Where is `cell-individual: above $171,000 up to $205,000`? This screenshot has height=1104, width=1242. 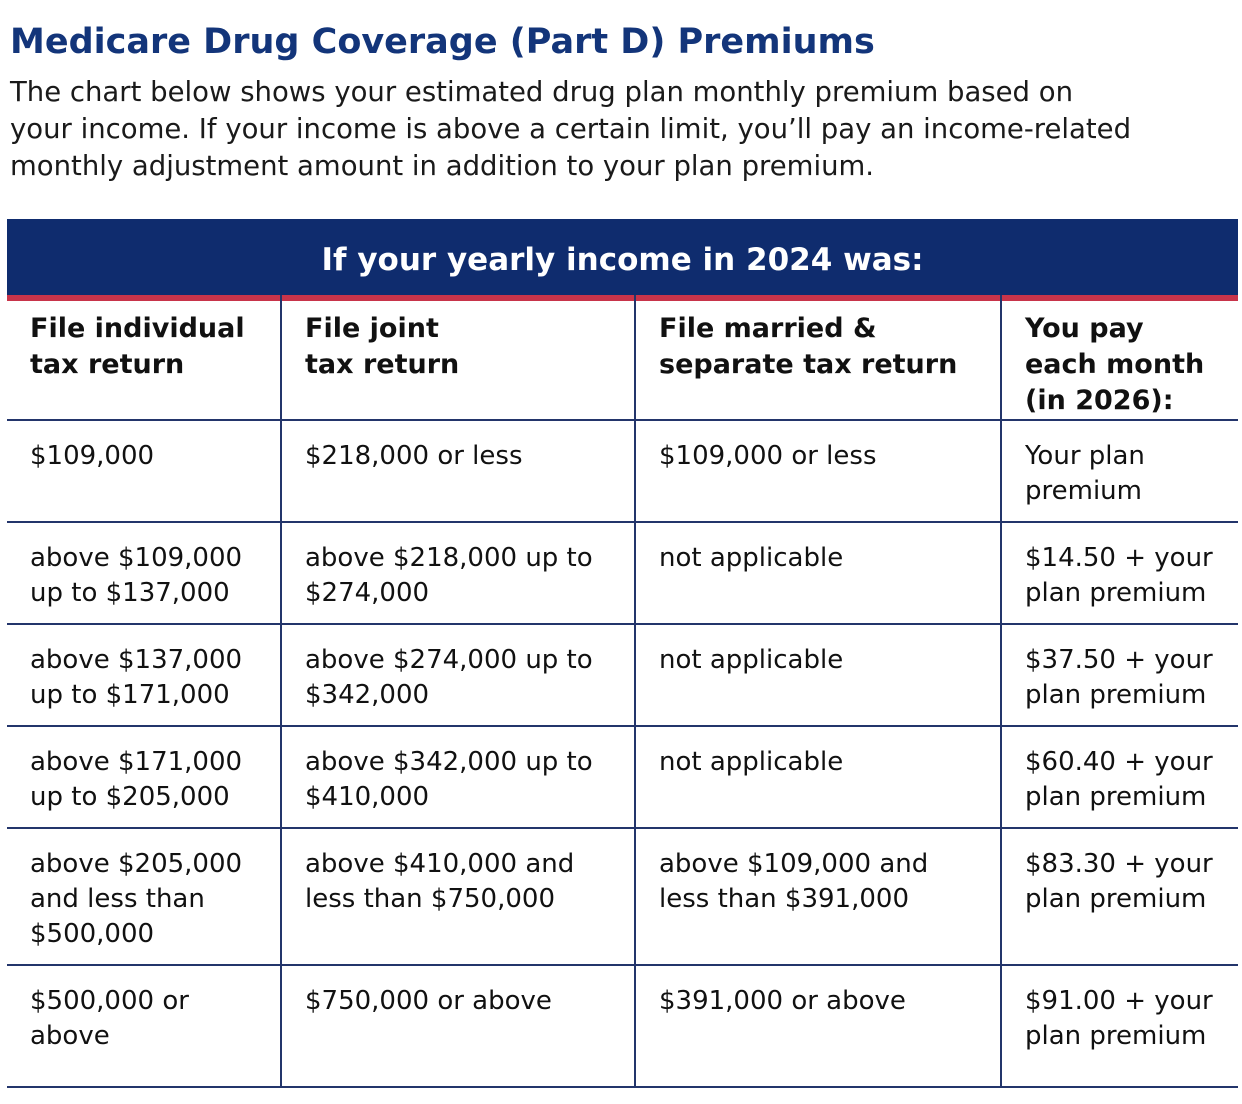
cell-individual: above $171,000 up to $205,000 is located at coordinates (144, 777).